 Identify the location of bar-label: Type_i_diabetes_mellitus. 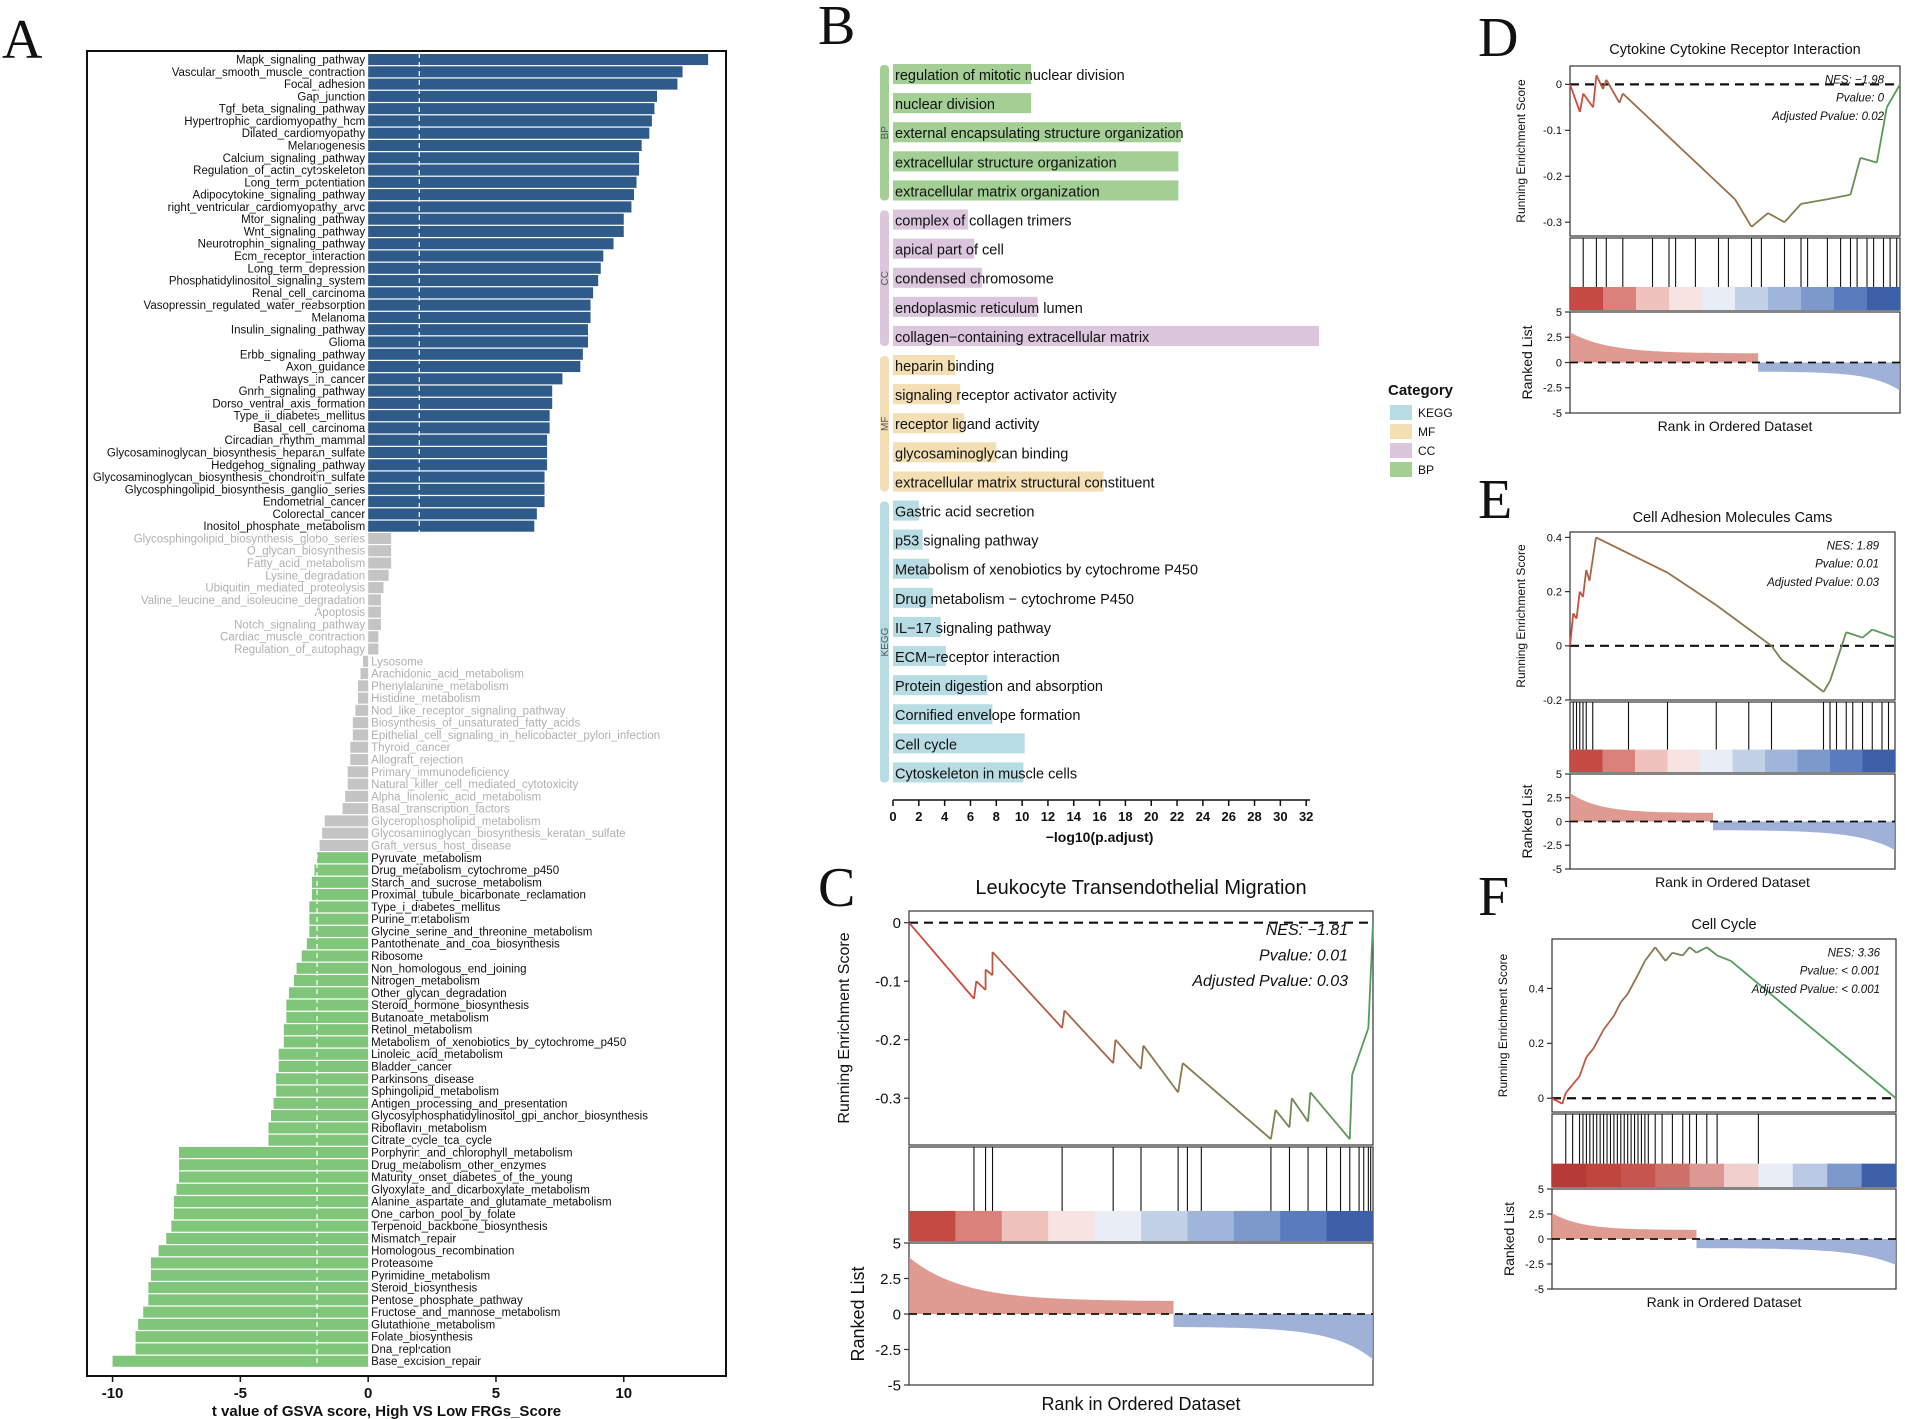
(435, 908).